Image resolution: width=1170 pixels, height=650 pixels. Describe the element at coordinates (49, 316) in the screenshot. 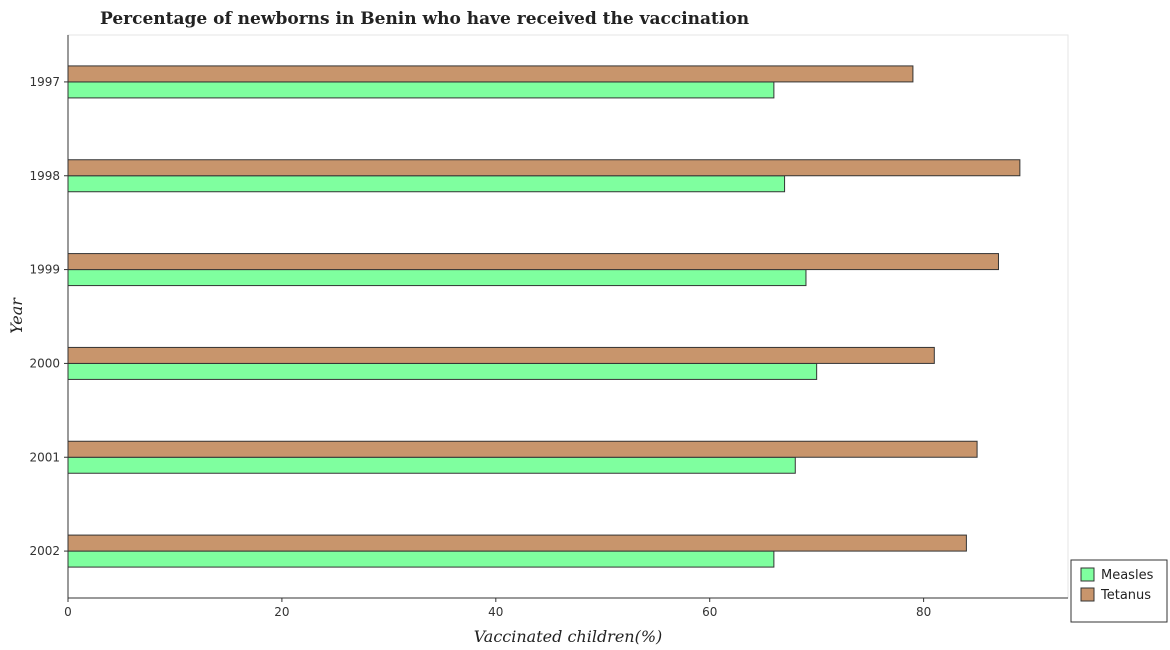

I see `y-axis: 1997 1998 1999 2000 2001 2002` at that location.